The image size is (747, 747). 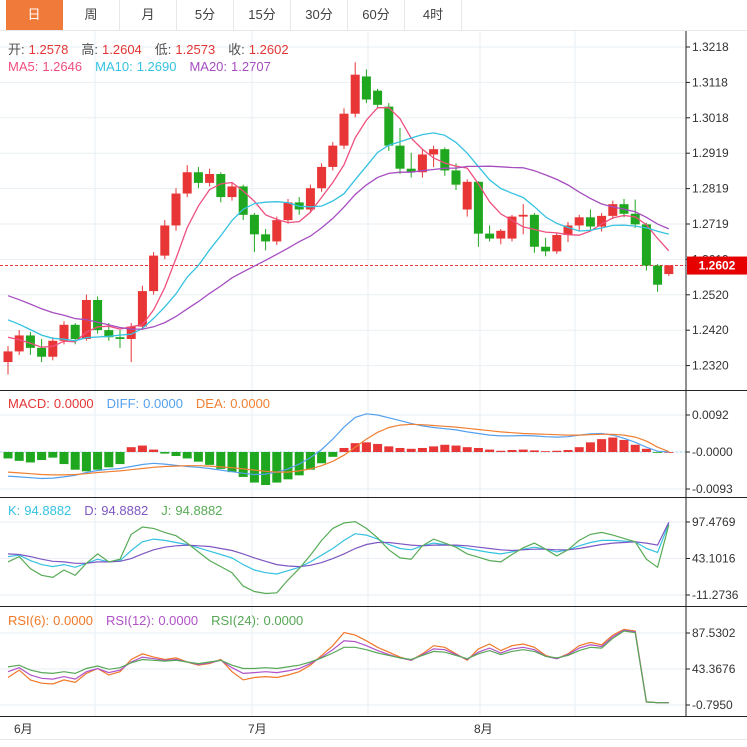 I want to click on period-tab-3: 5分, so click(x=205, y=15).